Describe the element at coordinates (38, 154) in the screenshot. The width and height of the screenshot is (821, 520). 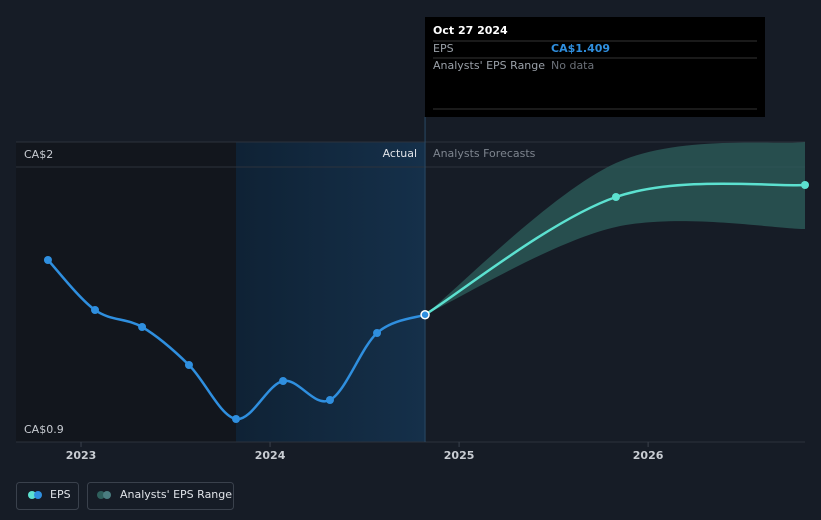
I see `y-tick-label: CA$2` at that location.